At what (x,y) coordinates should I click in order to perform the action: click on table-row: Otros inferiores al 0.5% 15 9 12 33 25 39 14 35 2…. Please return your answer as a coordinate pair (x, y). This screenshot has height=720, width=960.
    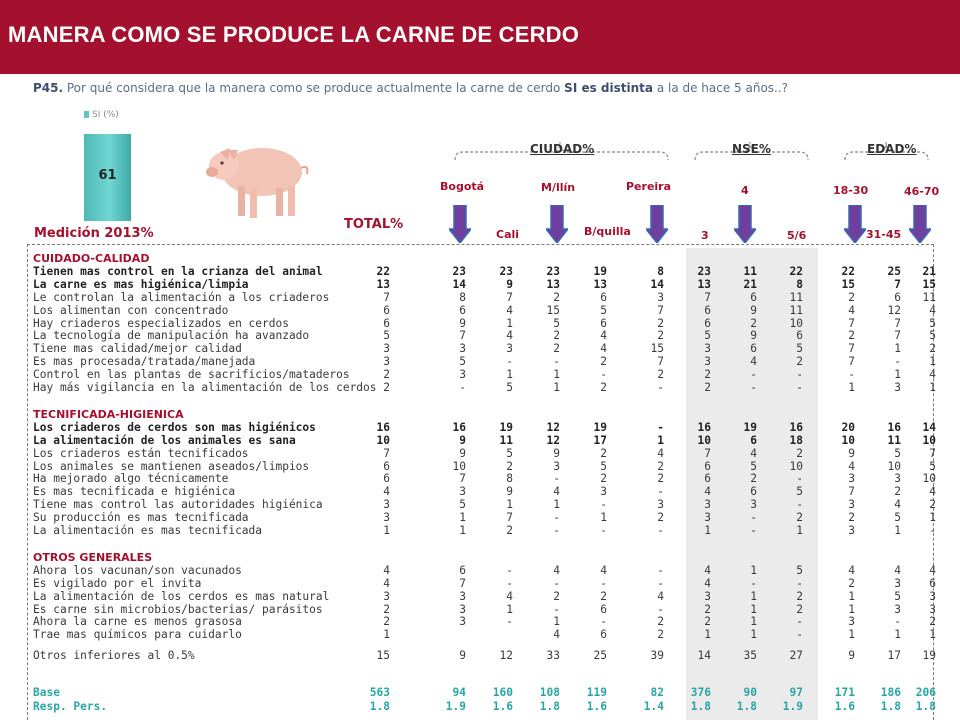
    Looking at the image, I should click on (480, 655).